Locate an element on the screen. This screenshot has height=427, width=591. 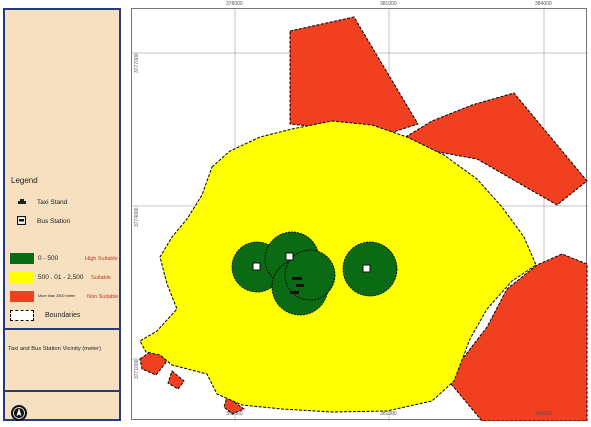
legend-taxi-label: Taxi Stand is located at coordinates (52, 202).